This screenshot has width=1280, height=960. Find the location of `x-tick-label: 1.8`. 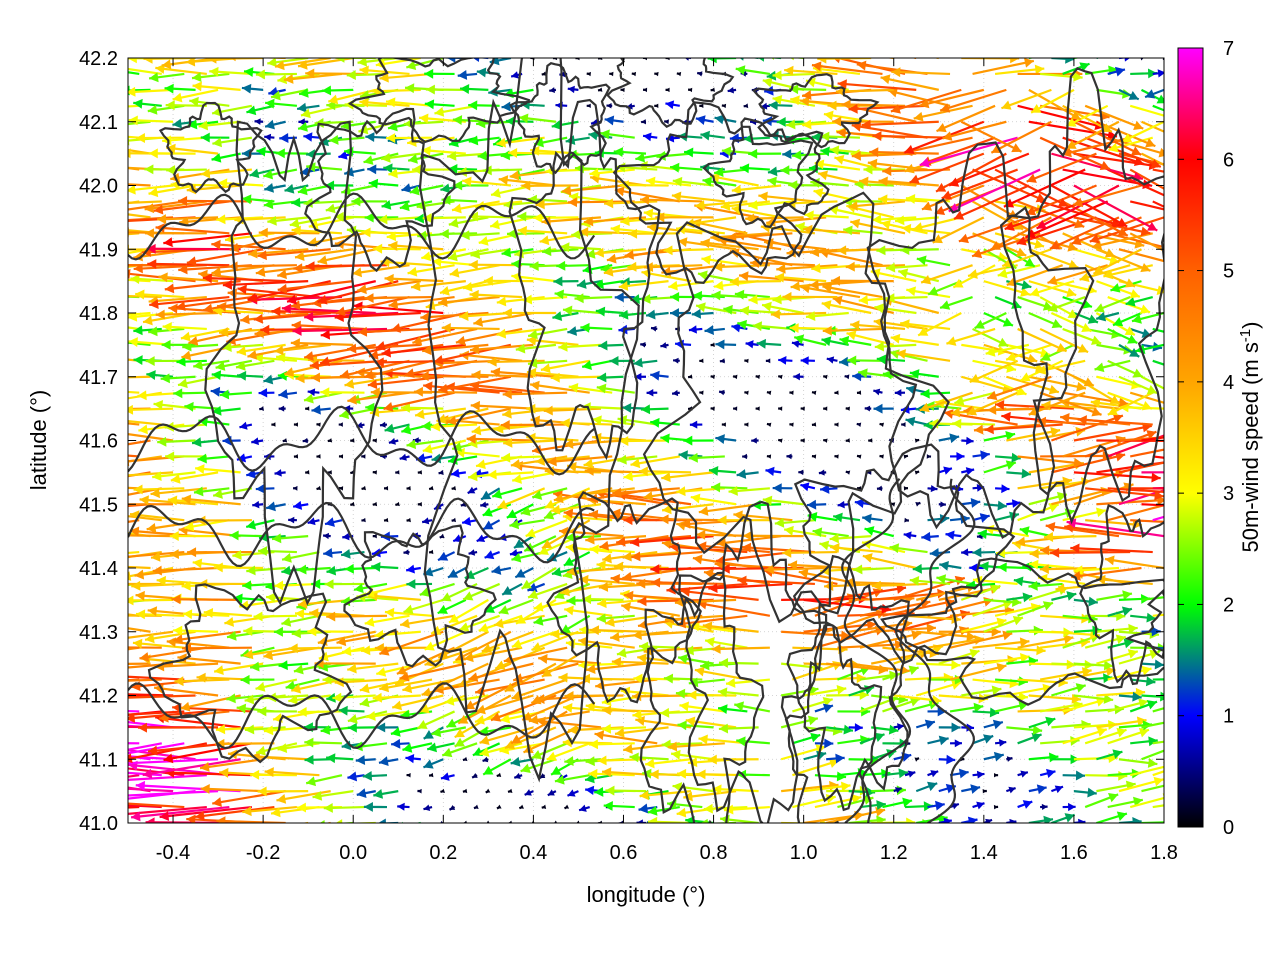

x-tick-label: 1.8 is located at coordinates (1164, 853).